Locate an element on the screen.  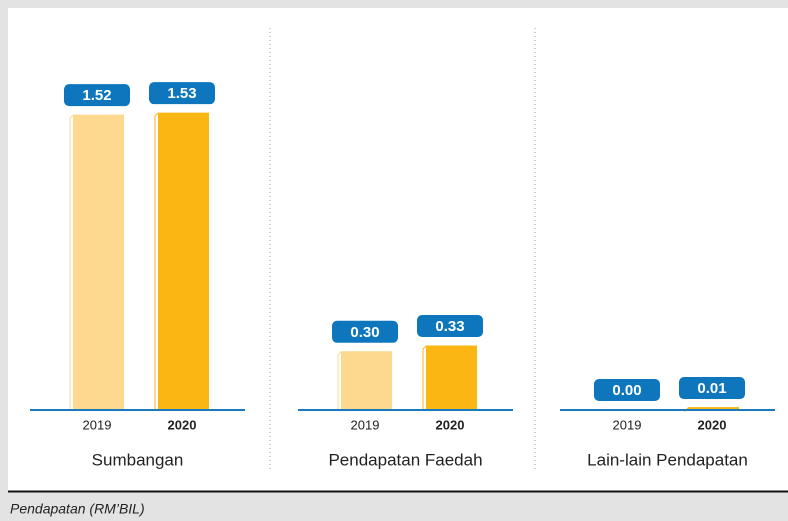
category-title: Pendapatan Faedah is located at coordinates (405, 459).